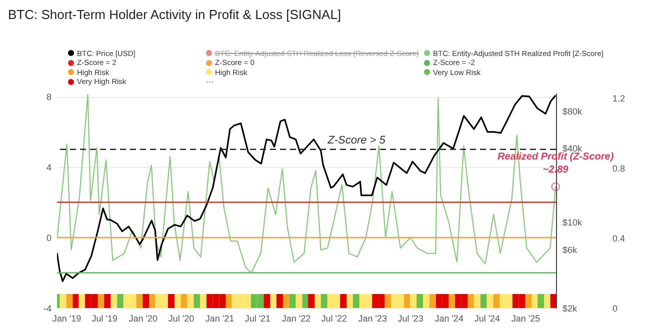 The height and width of the screenshot is (328, 650). I want to click on y3-tick-label: 0.8, so click(619, 169).